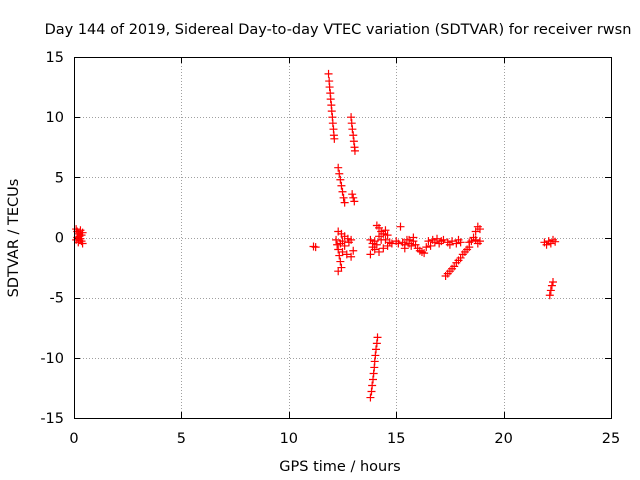  Describe the element at coordinates (52, 359) in the screenshot. I see `y-tick-label: -10` at that location.